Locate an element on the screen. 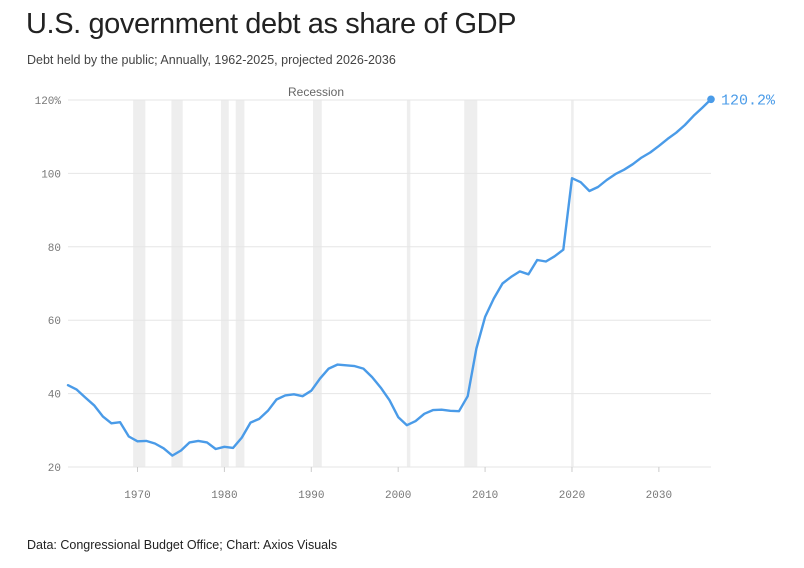  y-tick-label: 100 is located at coordinates (51, 175).